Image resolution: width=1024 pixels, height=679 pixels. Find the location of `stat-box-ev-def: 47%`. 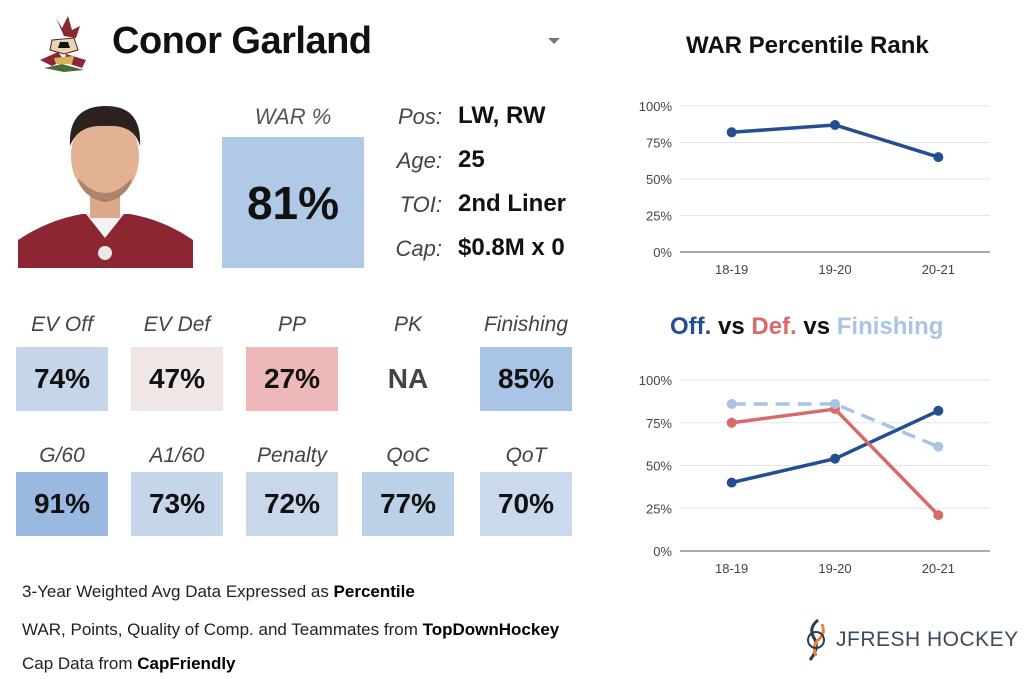

stat-box-ev-def: 47% is located at coordinates (177, 379).